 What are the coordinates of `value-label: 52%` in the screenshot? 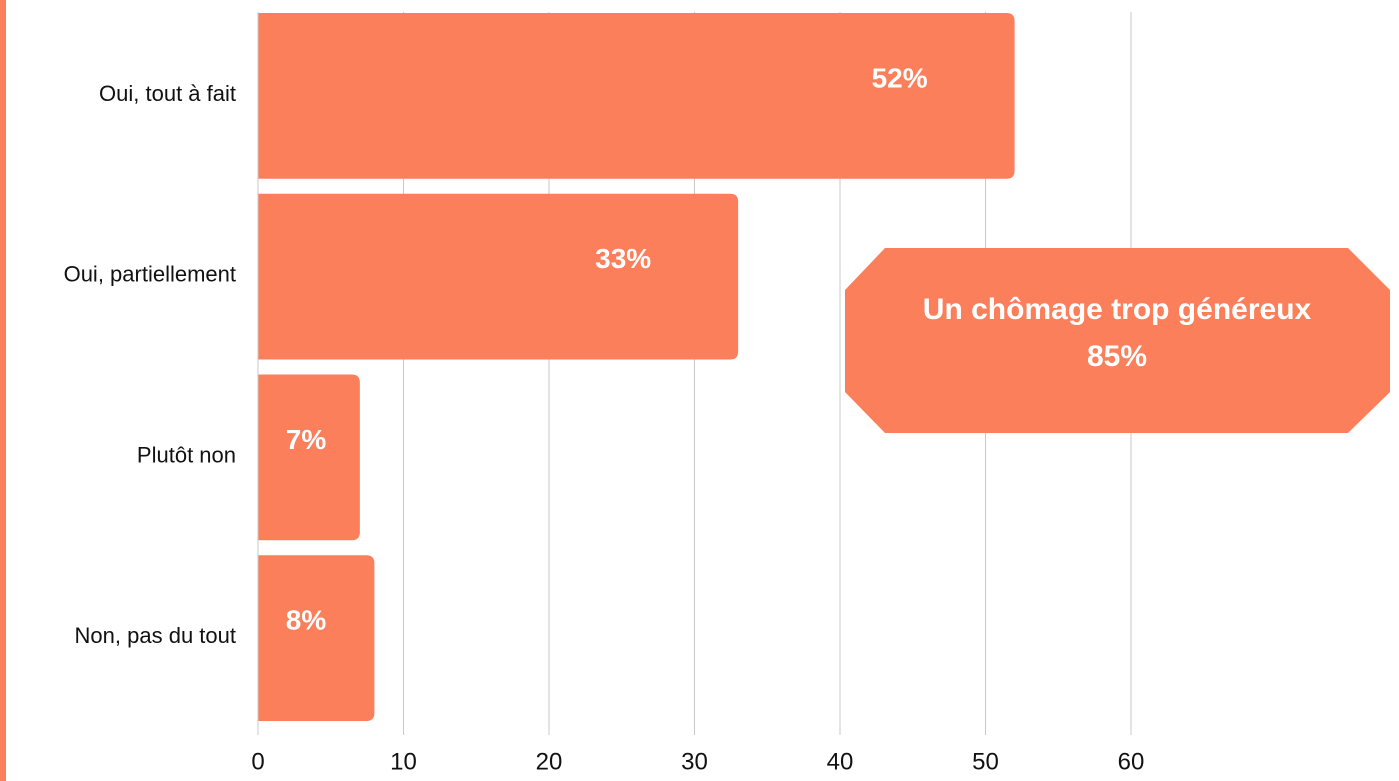 It's located at (900, 77).